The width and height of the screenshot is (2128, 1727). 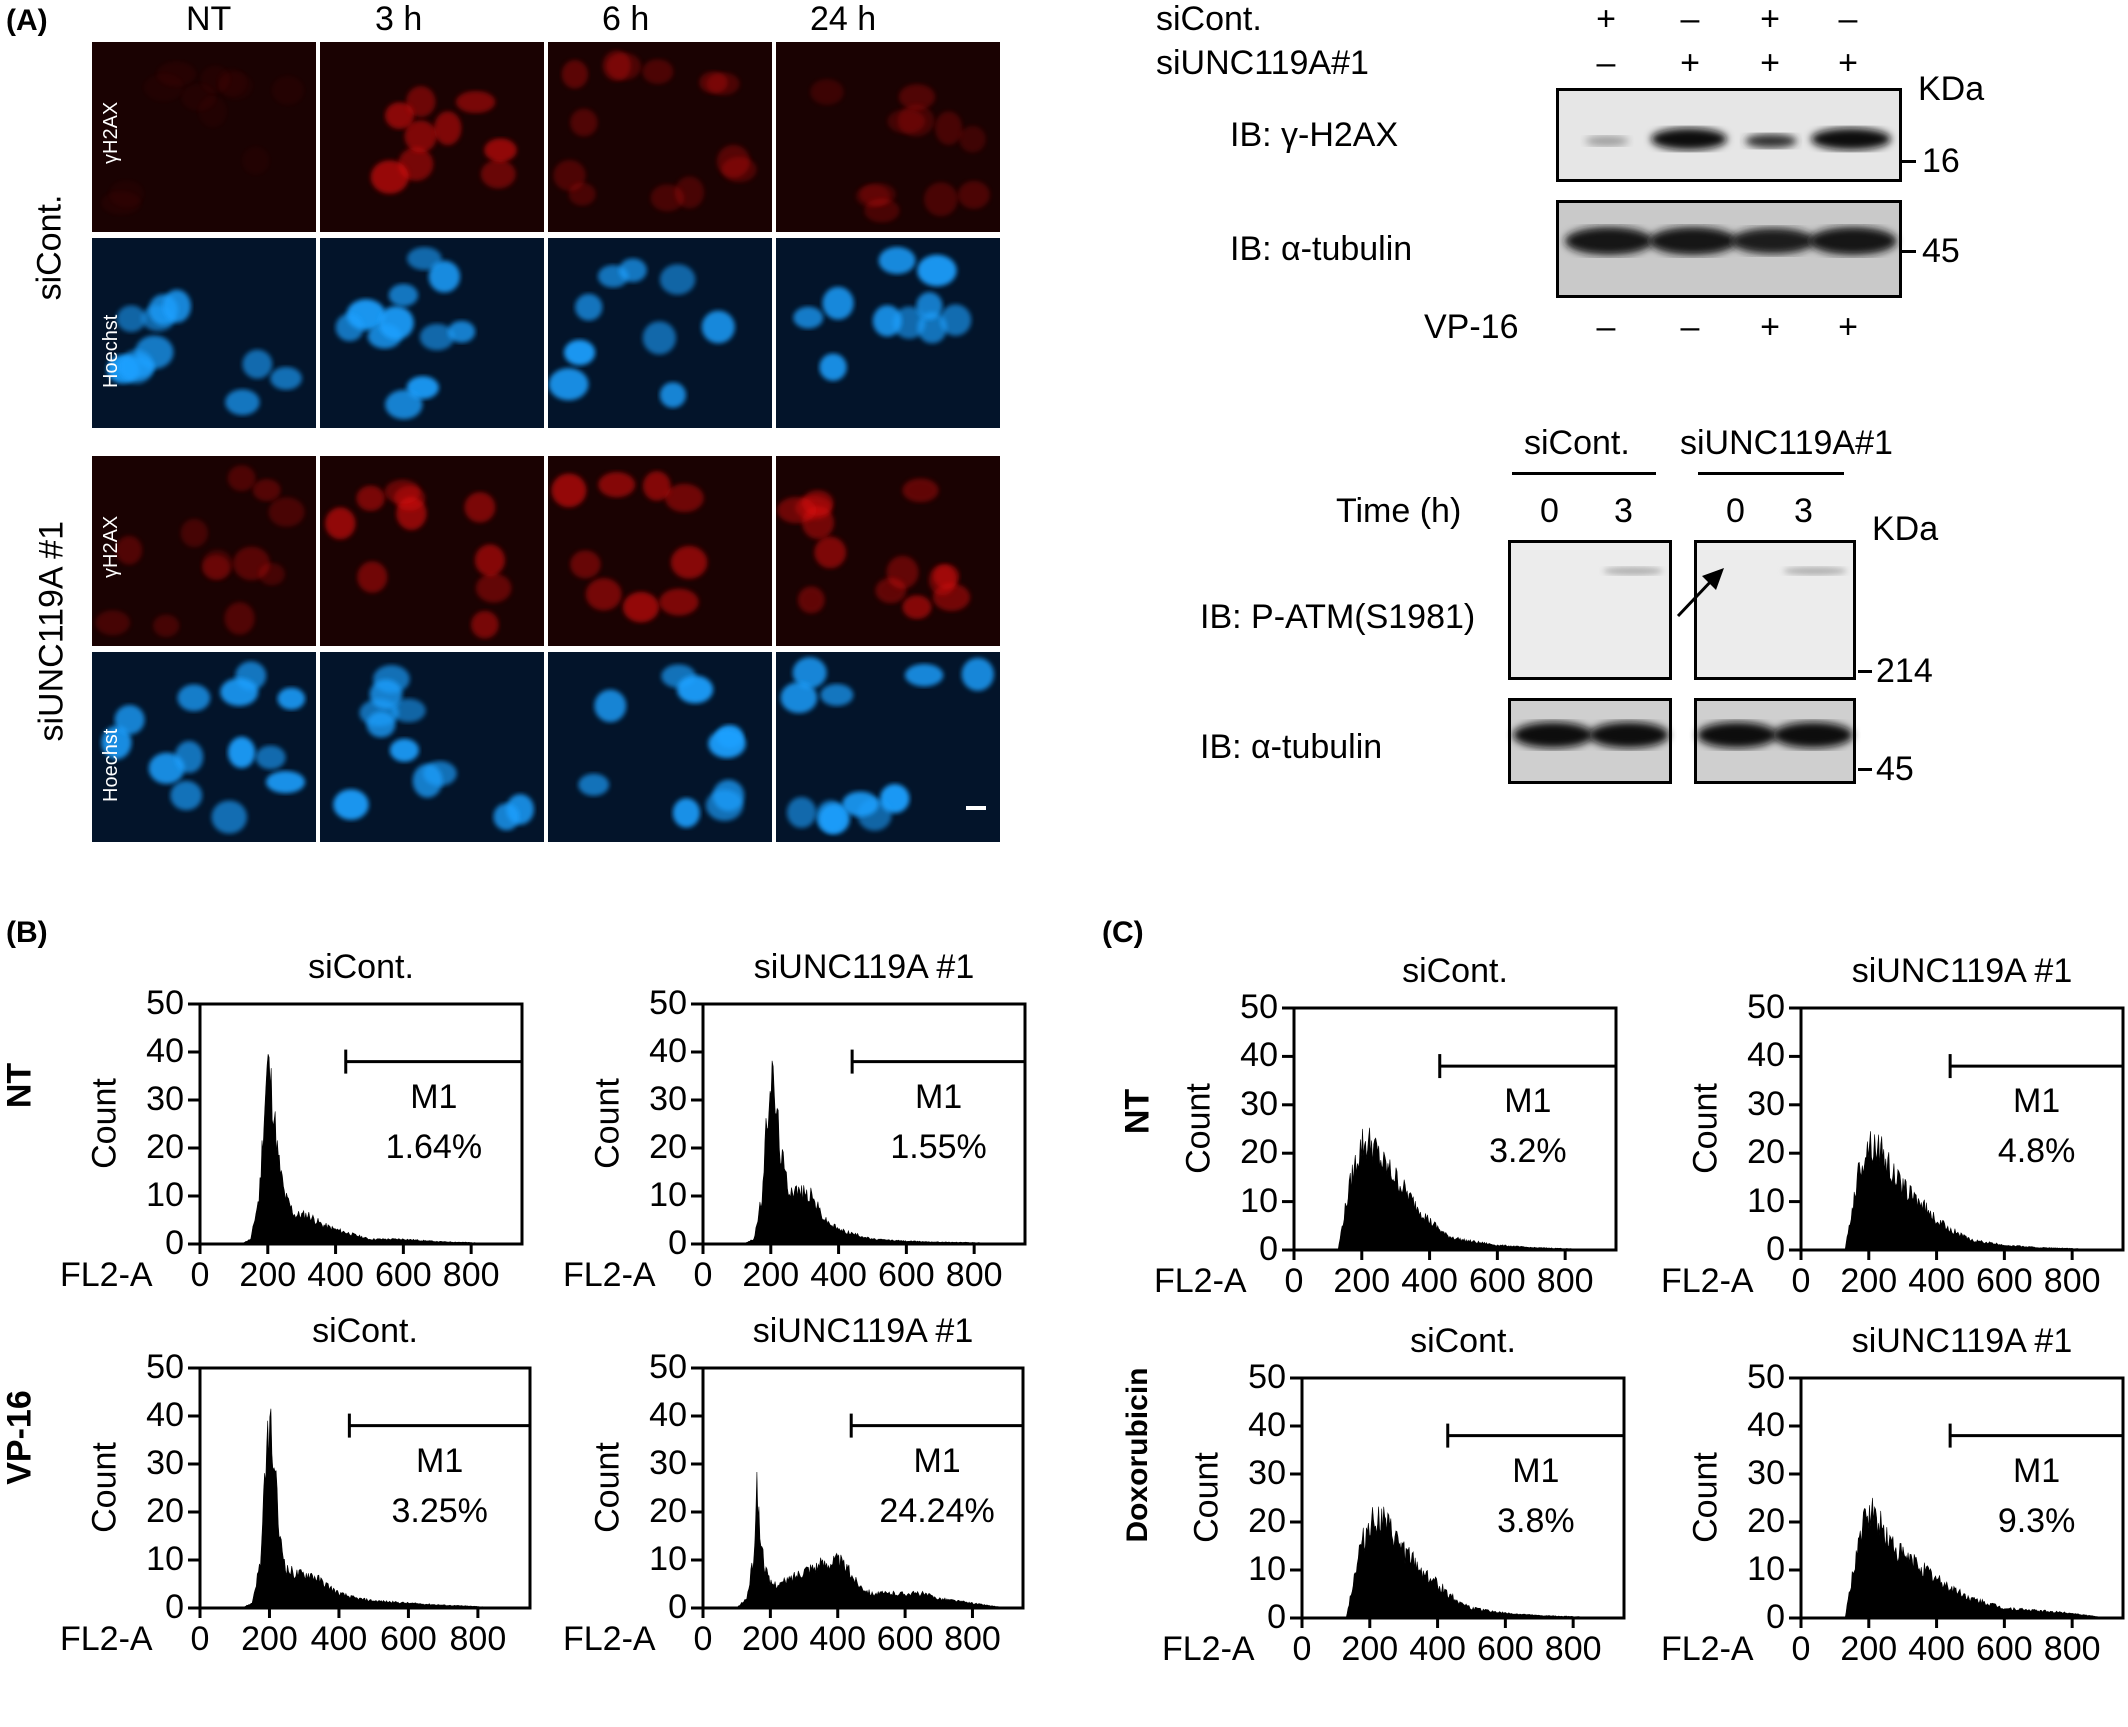 I want to click on row-label-siunc119a: siUNC119A #1, so click(x=51, y=631).